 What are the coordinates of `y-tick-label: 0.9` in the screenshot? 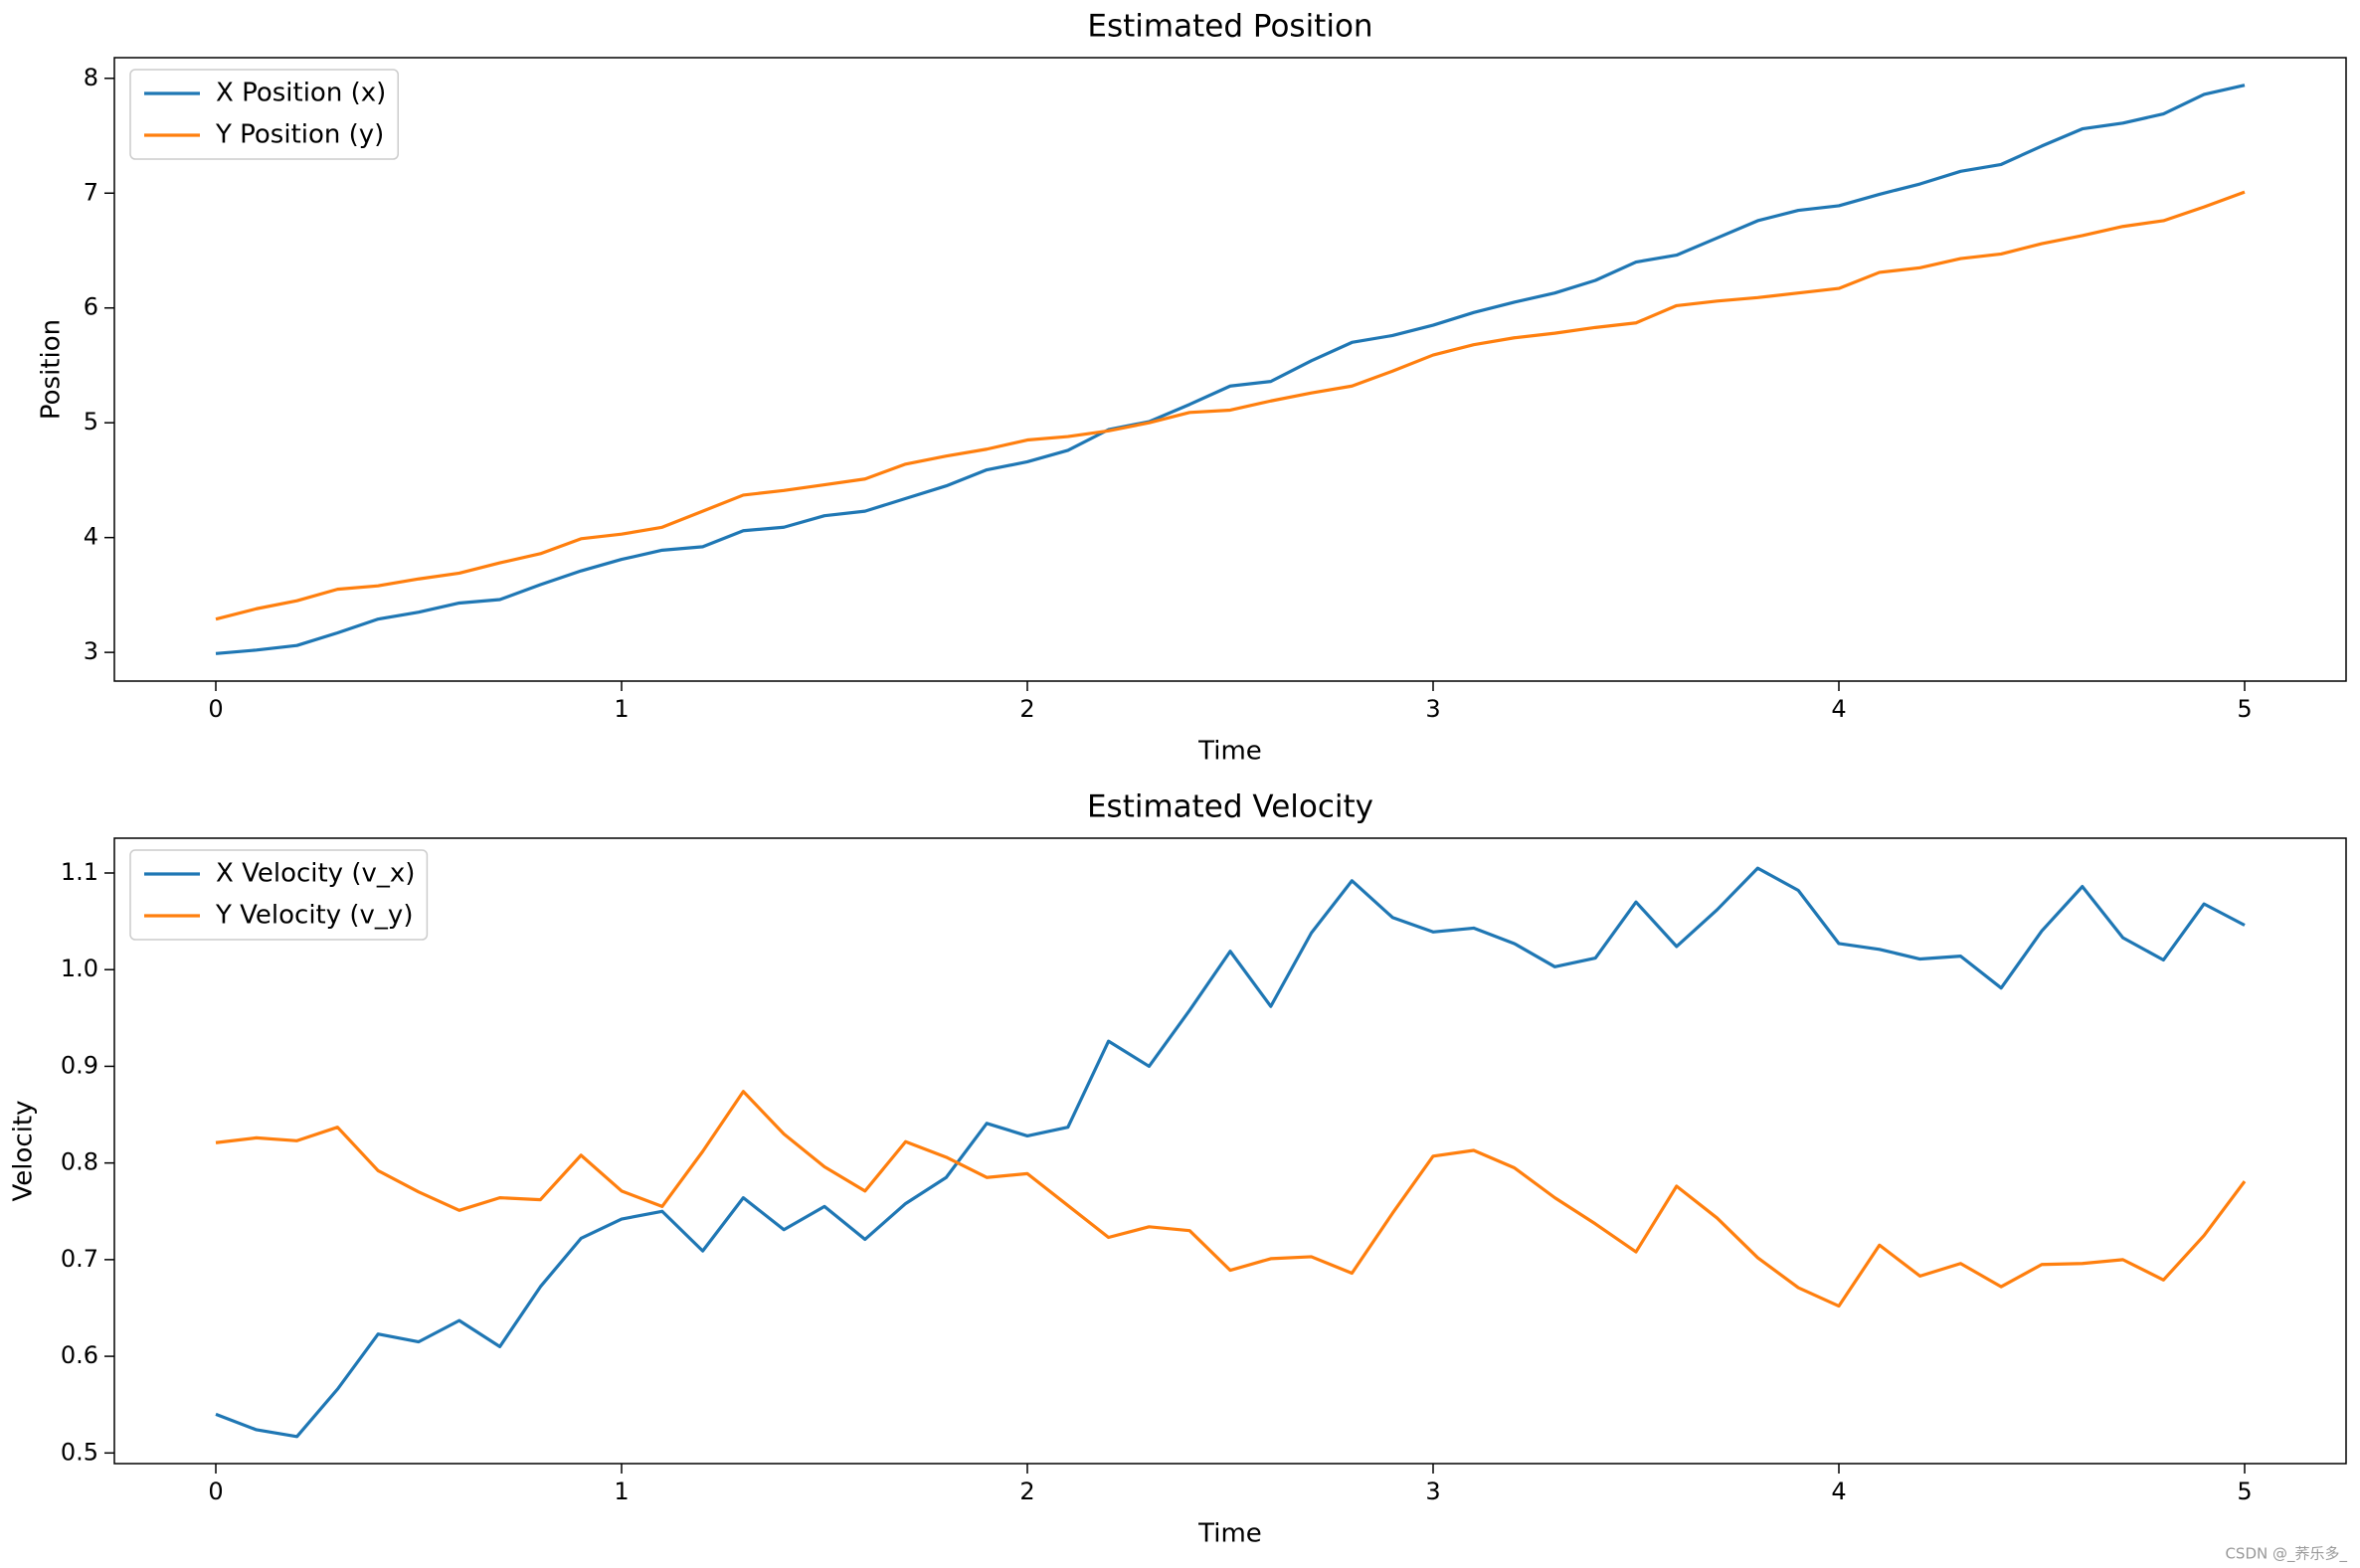 It's located at (79, 1065).